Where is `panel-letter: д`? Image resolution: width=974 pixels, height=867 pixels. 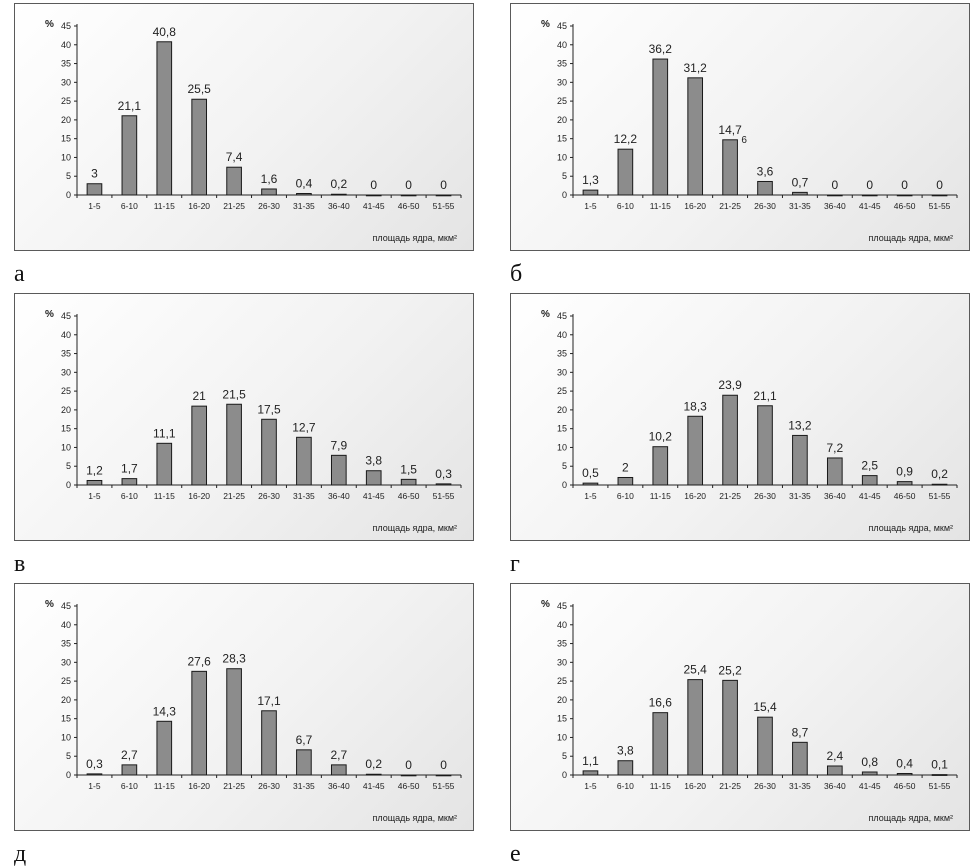 panel-letter: д is located at coordinates (20, 854).